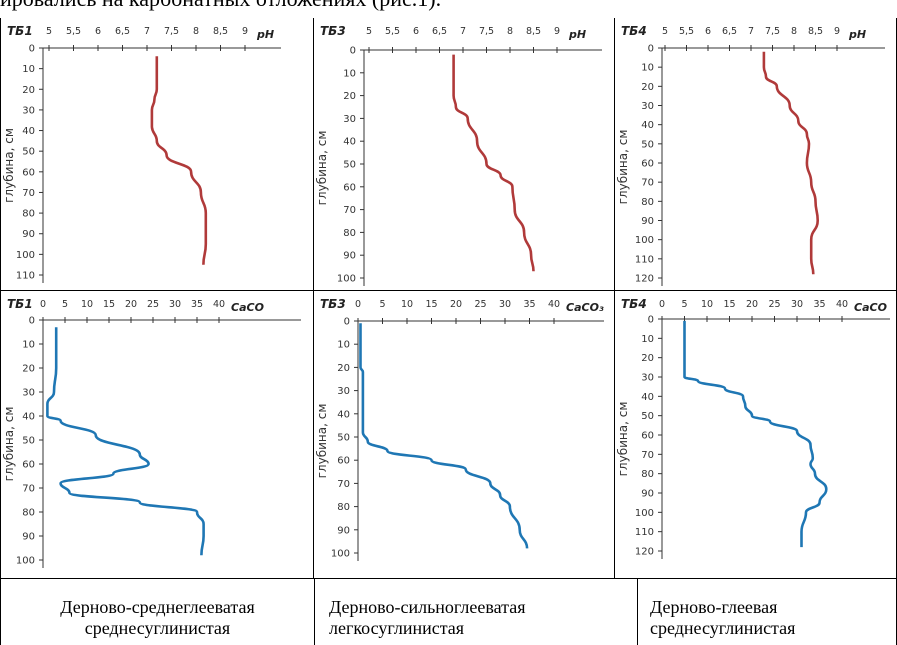 The height and width of the screenshot is (645, 897). I want to click on x-tick-label: 5,5, so click(392, 31).